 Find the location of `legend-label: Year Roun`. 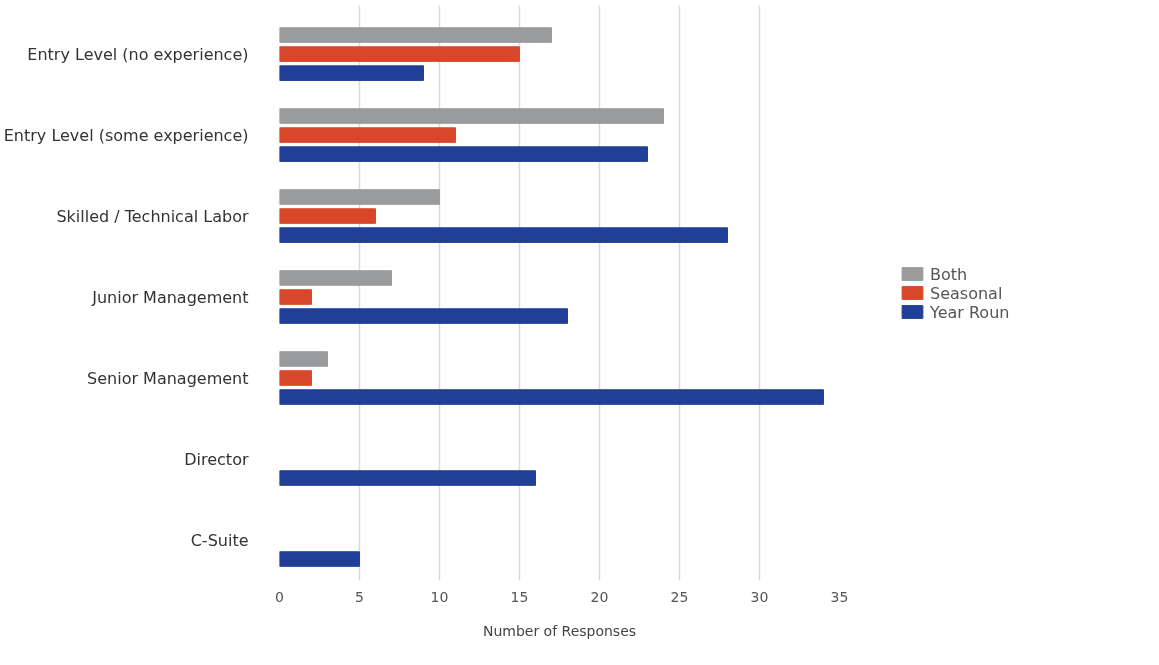

legend-label: Year Roun is located at coordinates (970, 311).